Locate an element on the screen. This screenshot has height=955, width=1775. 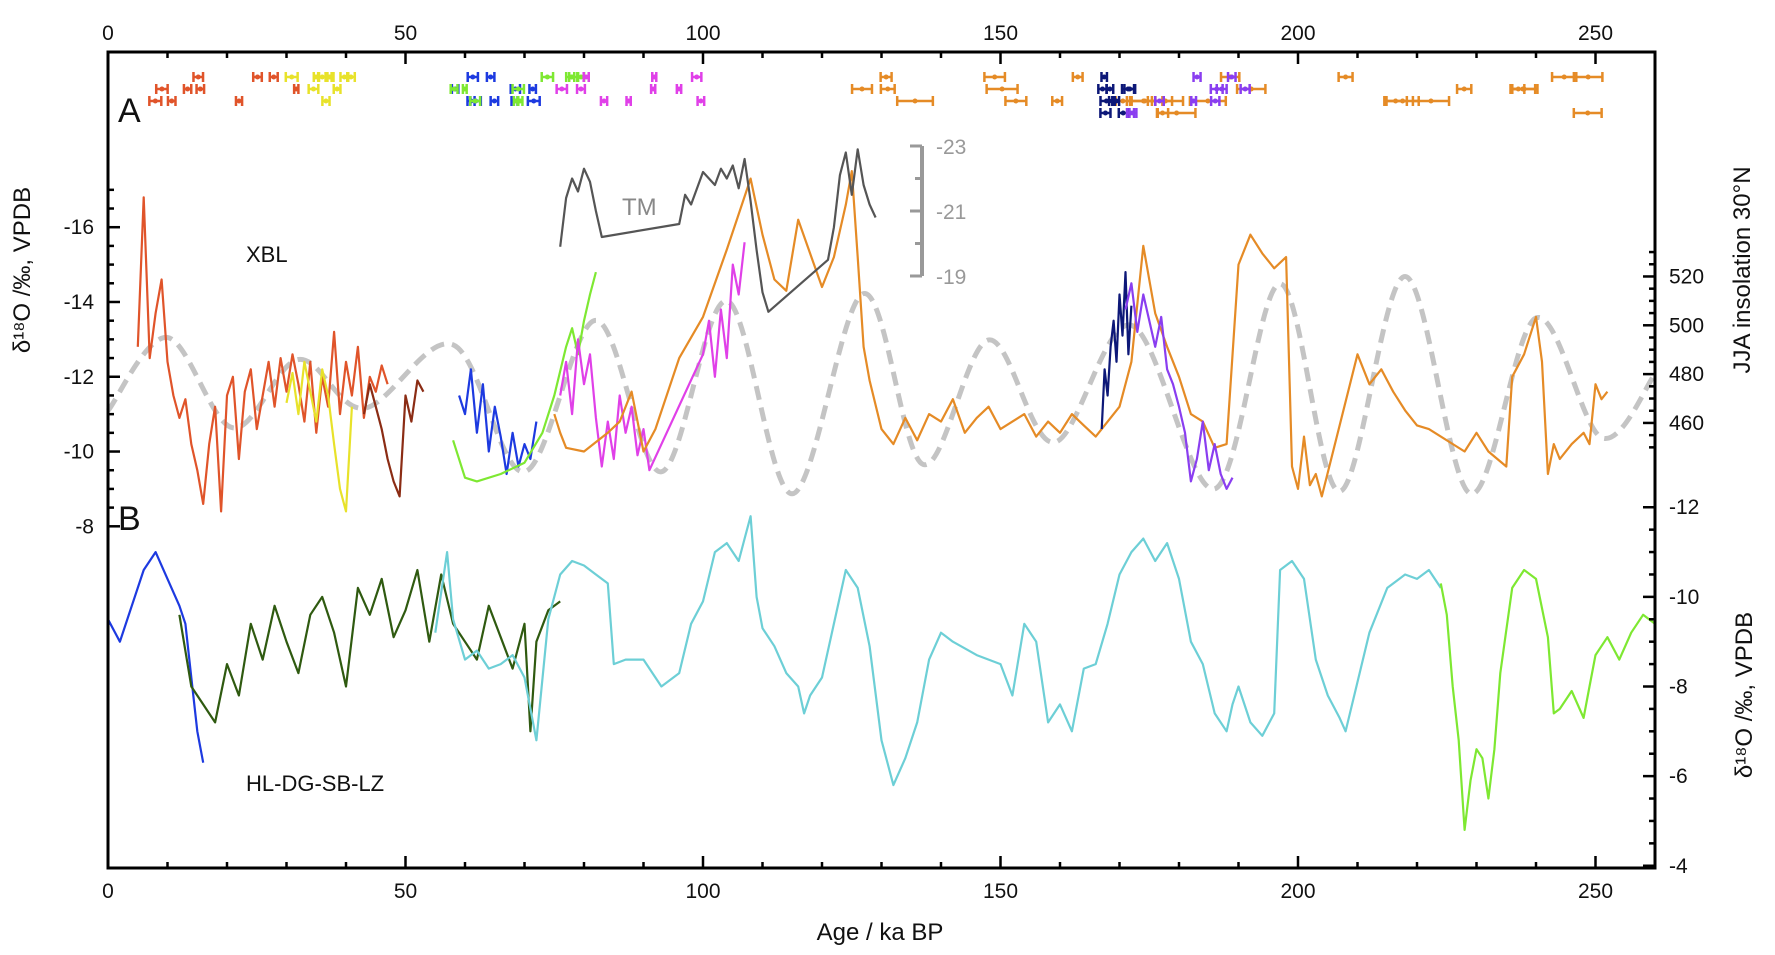
series-label-xbl: XBL is located at coordinates (267, 254).